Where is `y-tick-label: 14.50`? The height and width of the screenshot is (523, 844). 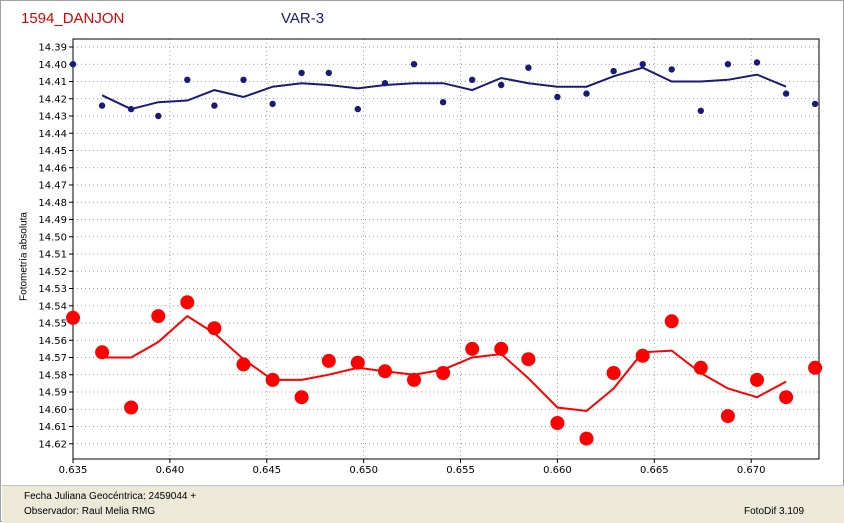
y-tick-label: 14.50 is located at coordinates (52, 237).